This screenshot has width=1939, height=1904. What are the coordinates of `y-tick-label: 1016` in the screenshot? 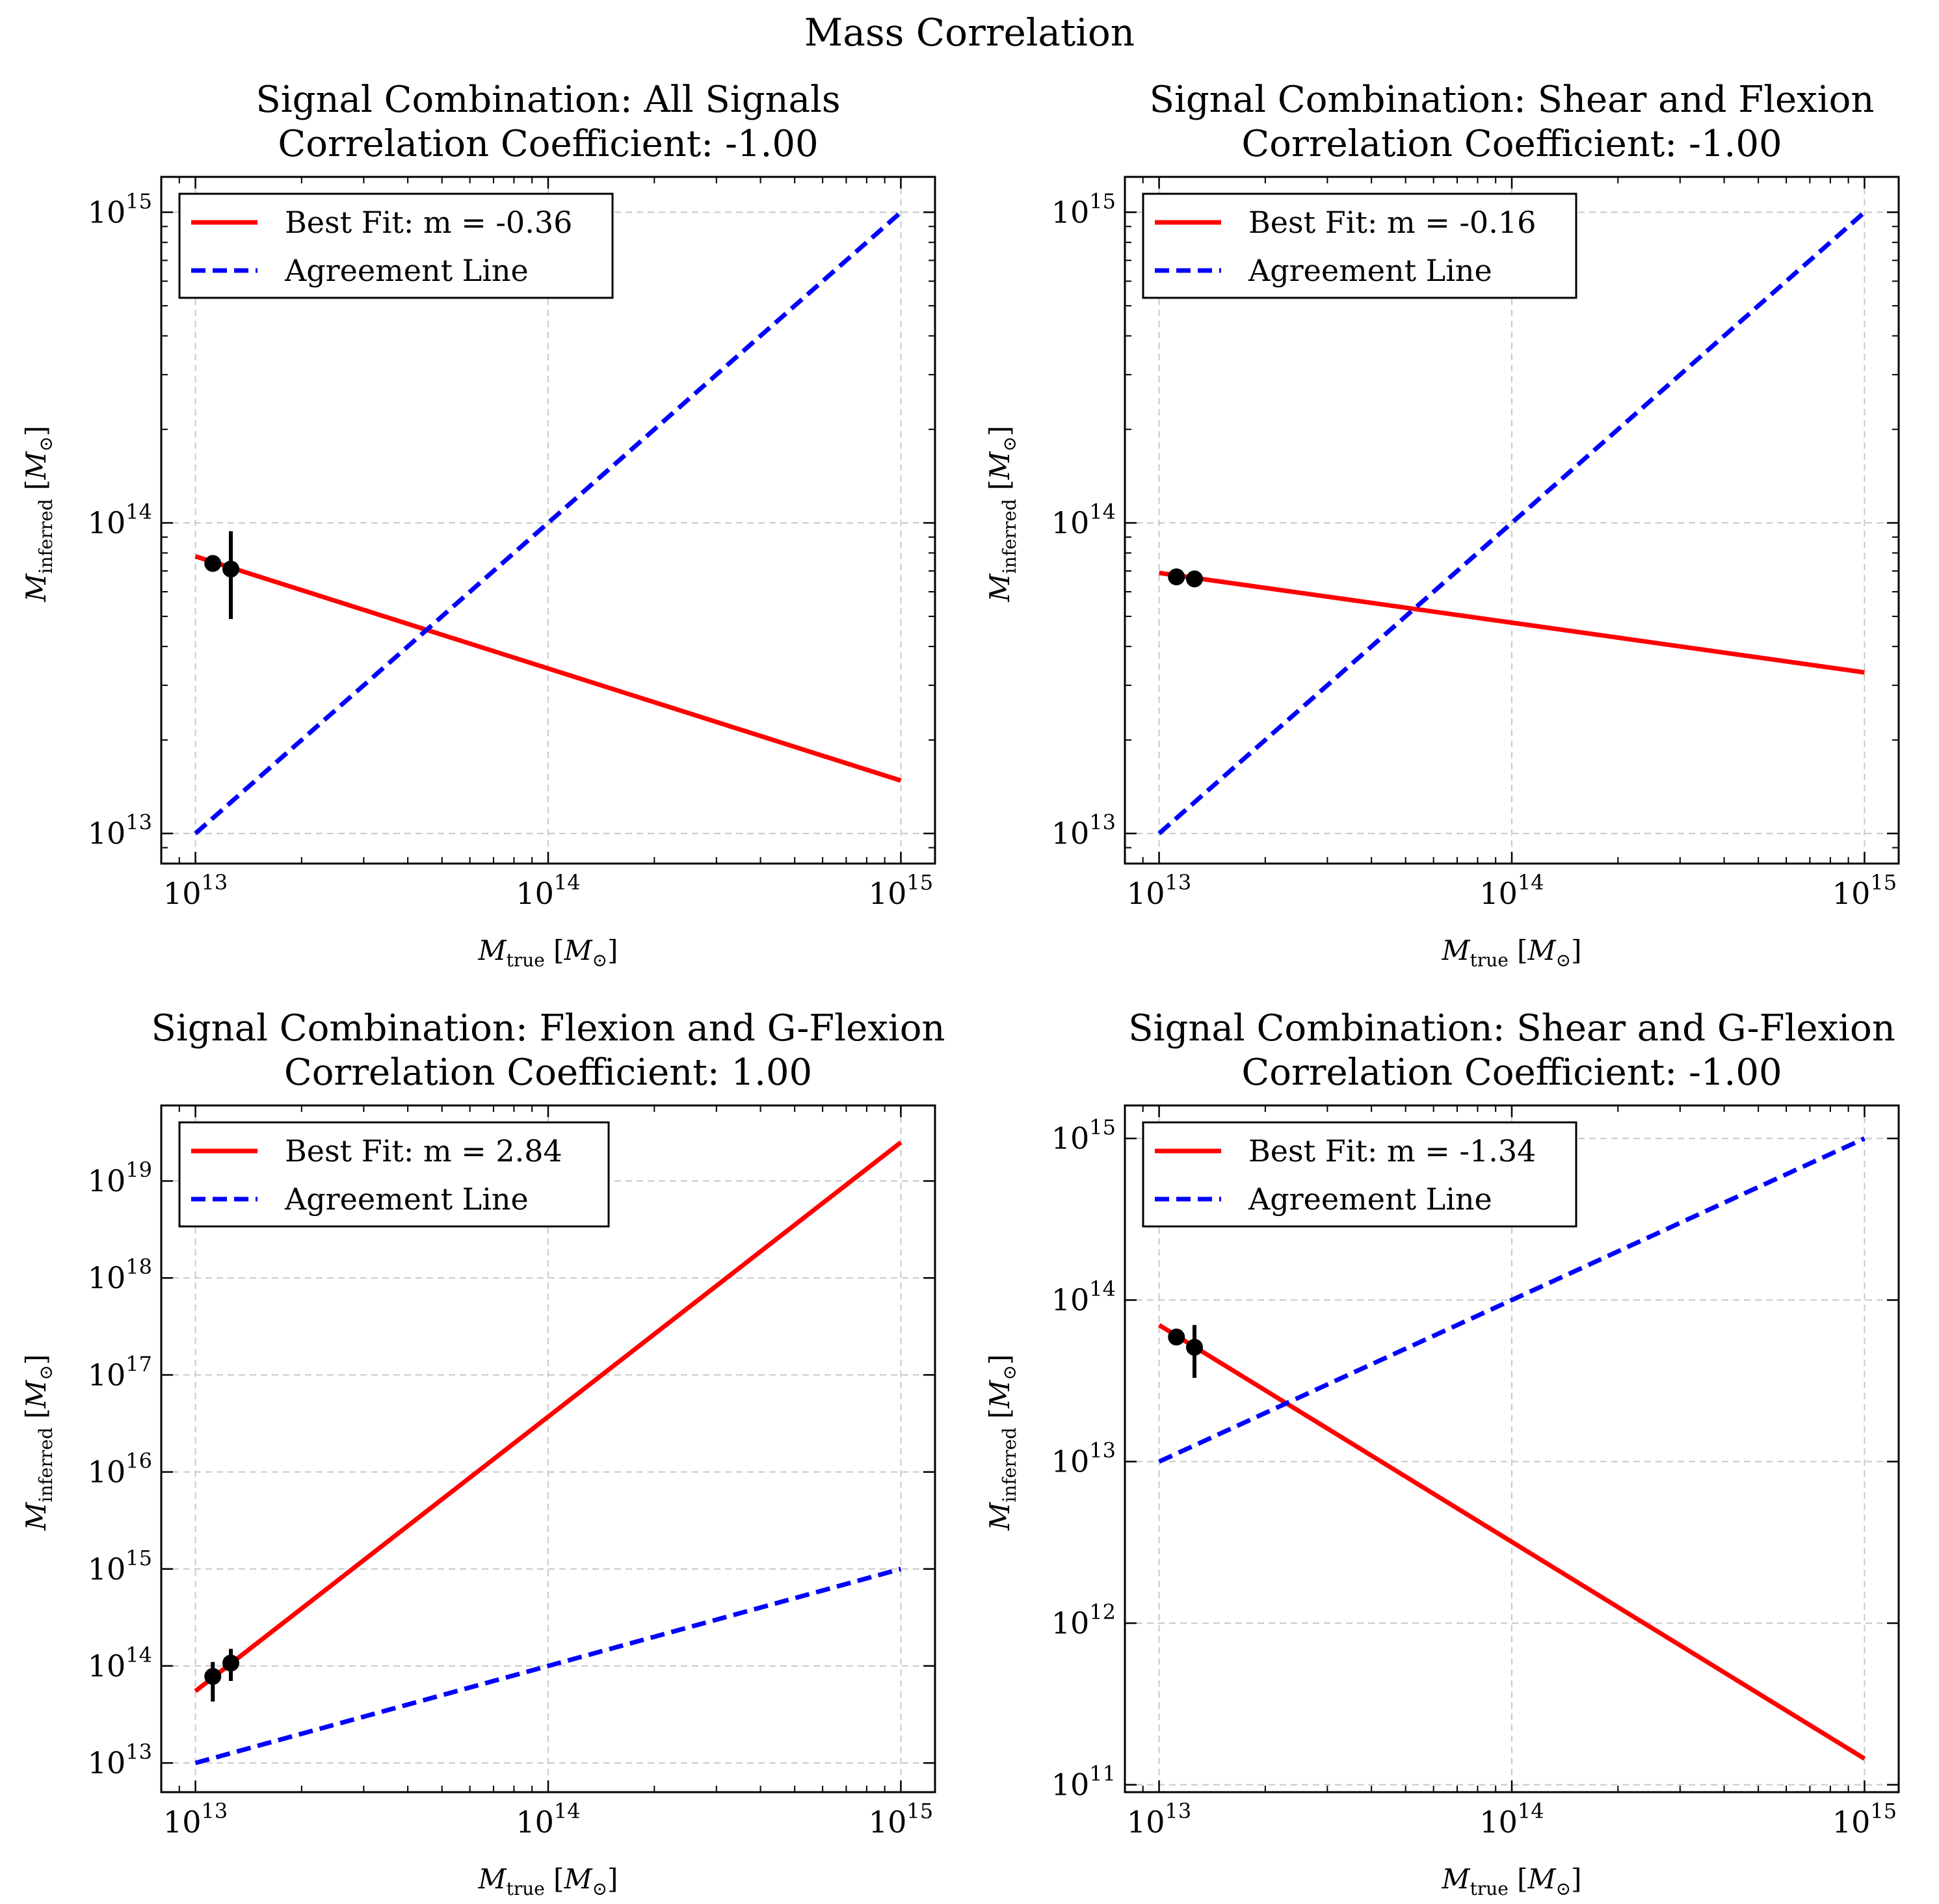 It's located at (120, 1469).